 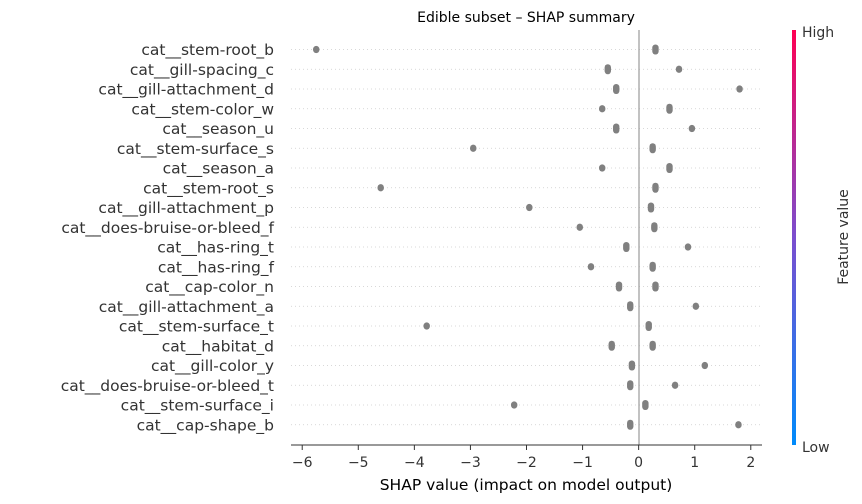 What do you see at coordinates (414, 463) in the screenshot?
I see `x-tick-label: −4` at bounding box center [414, 463].